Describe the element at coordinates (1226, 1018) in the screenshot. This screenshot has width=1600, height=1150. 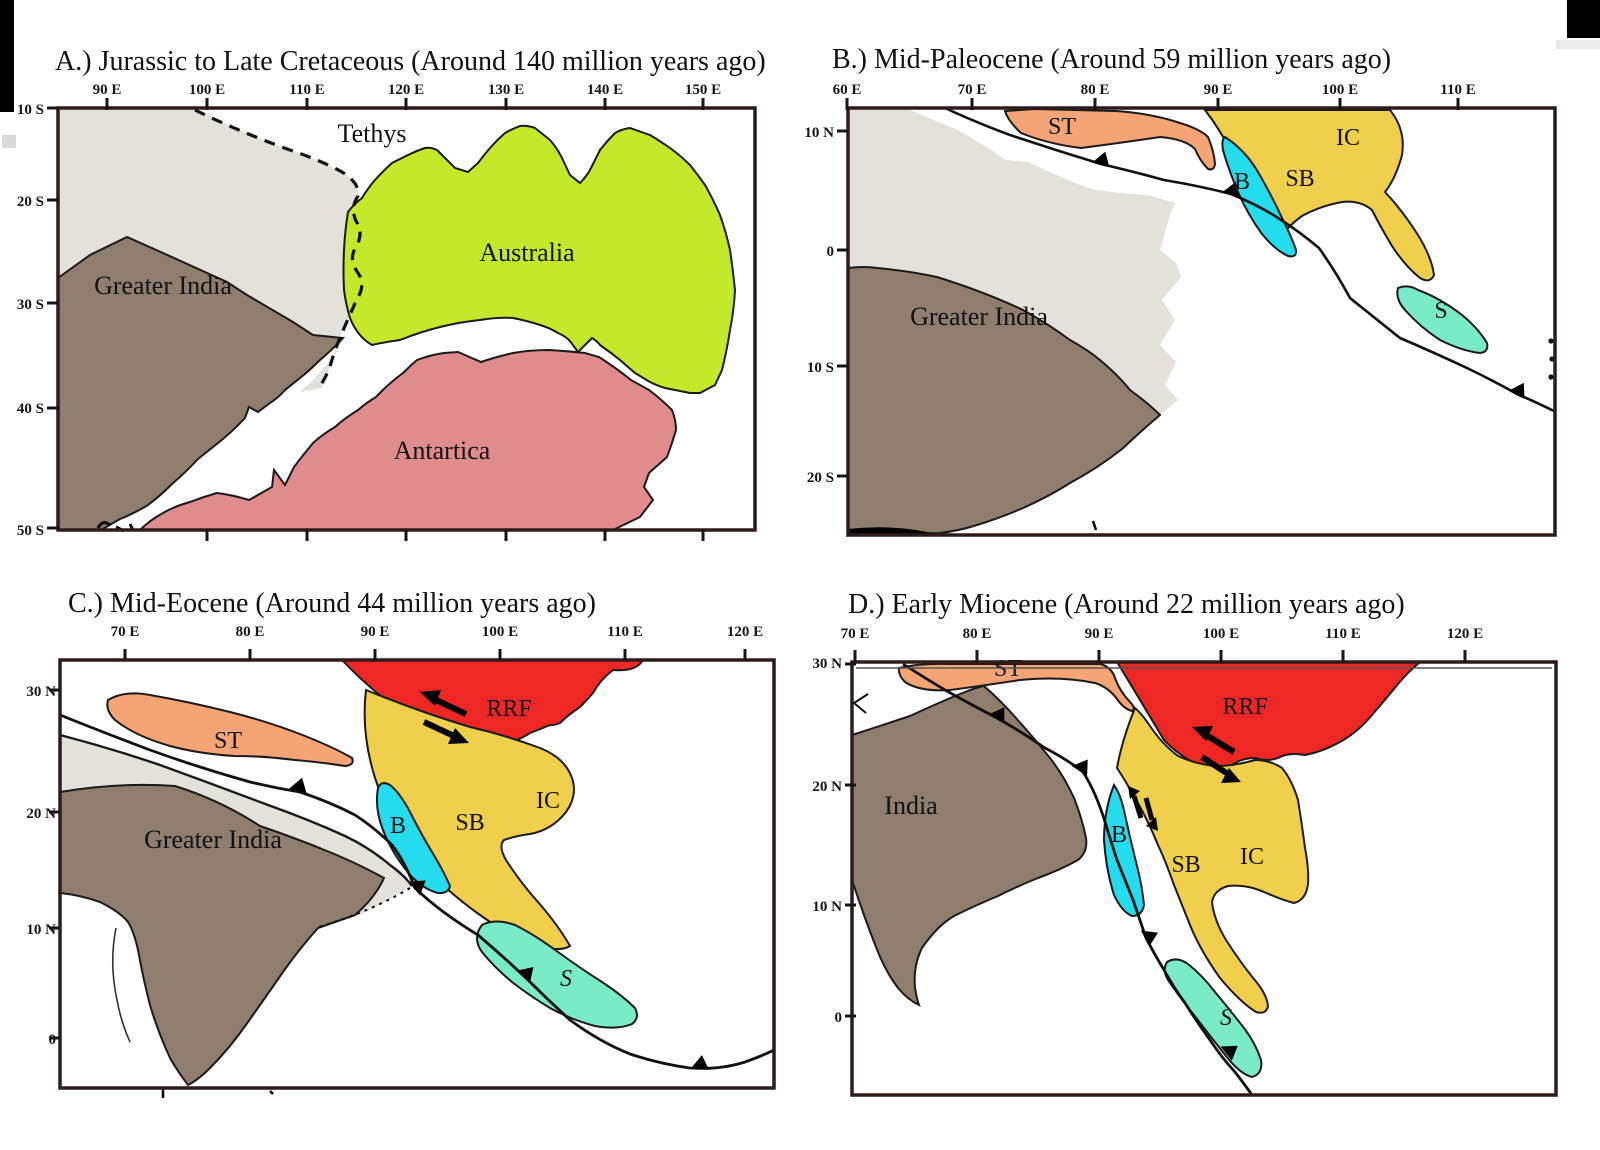
I see `label-s-d: S` at that location.